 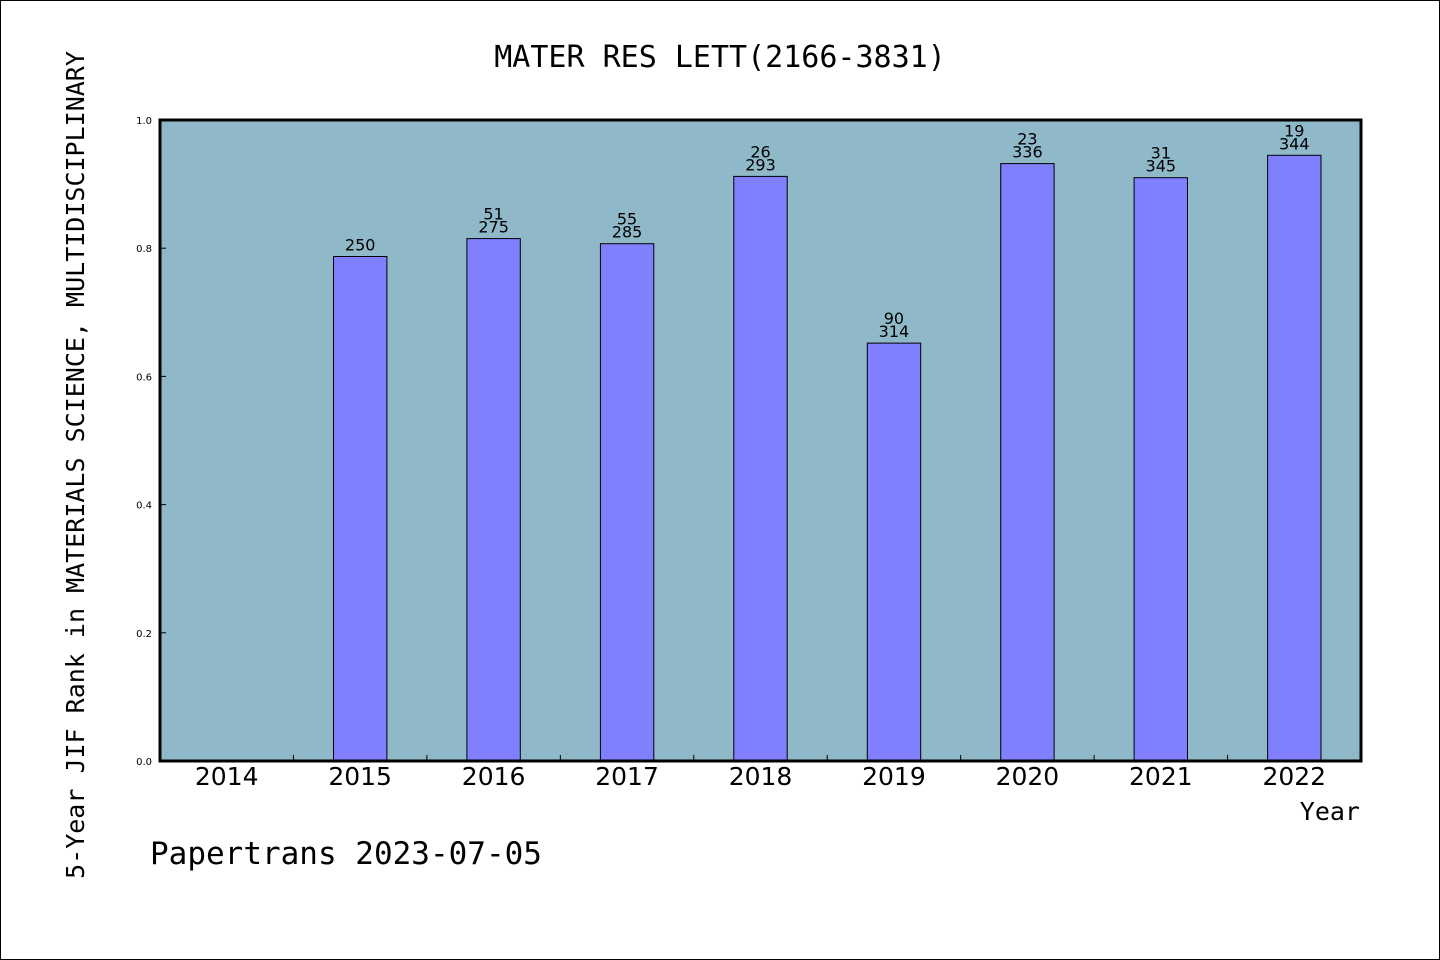 I want to click on bar-2017, so click(x=627, y=502).